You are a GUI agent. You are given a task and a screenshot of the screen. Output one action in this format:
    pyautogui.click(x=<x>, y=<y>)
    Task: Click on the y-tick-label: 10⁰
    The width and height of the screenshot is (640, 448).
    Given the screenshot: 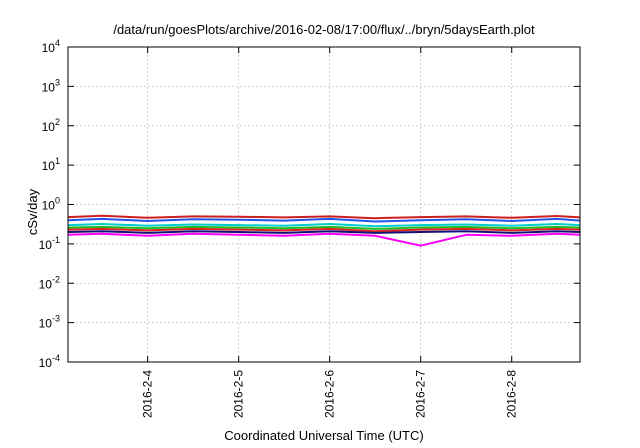 What is the action you would take?
    pyautogui.click(x=51, y=204)
    